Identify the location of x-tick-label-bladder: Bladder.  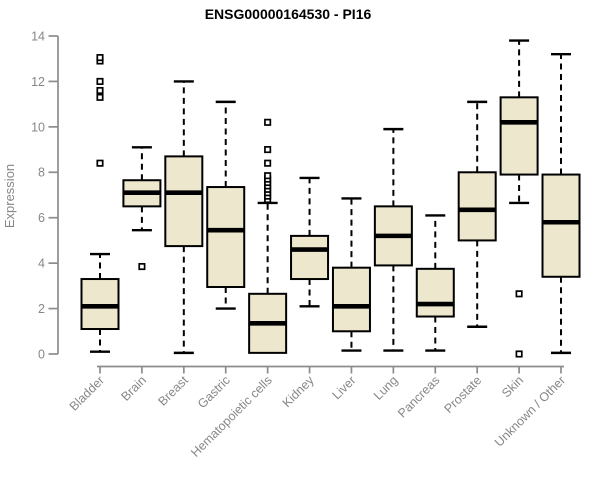
(87, 393).